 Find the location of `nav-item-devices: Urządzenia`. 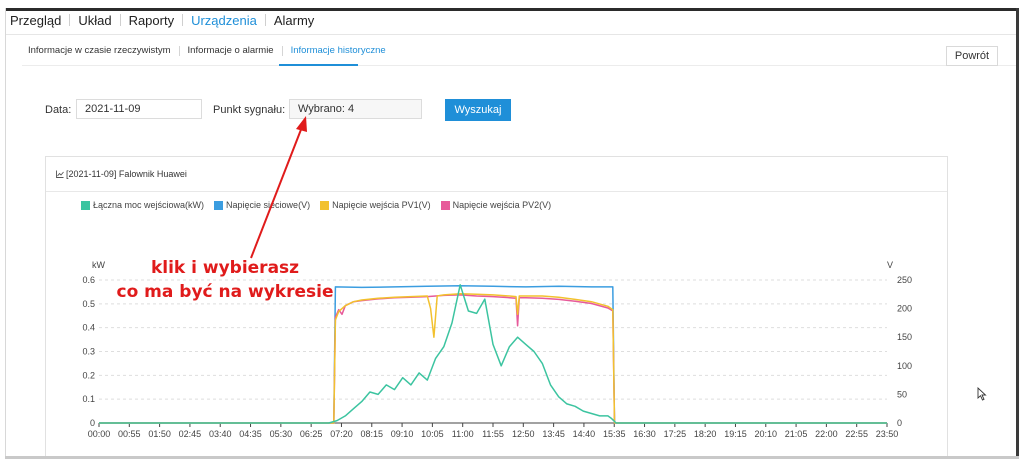

nav-item-devices: Urządzenia is located at coordinates (224, 20).